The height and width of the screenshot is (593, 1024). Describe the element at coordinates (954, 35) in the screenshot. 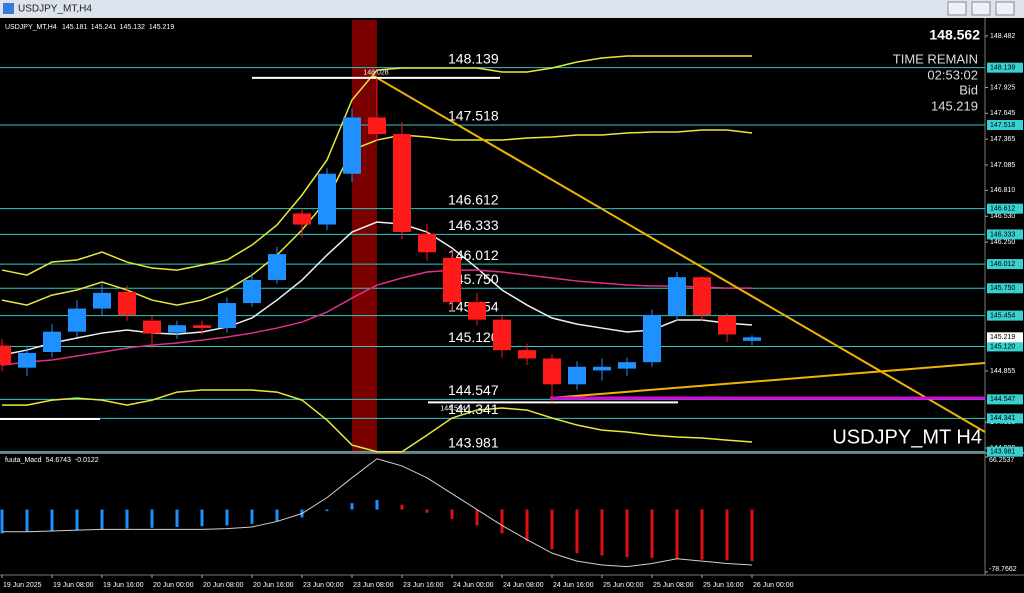

I see `current-price: 148.562` at that location.